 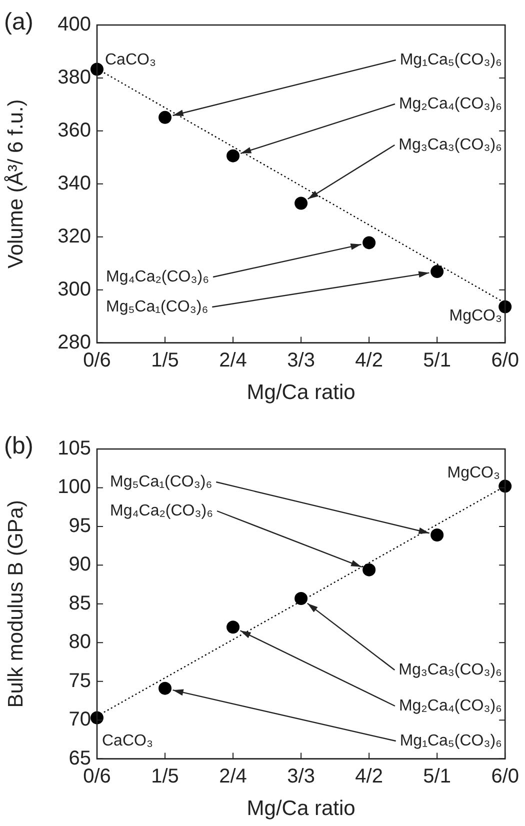 I want to click on y-tick-label: 90, so click(x=79, y=565).